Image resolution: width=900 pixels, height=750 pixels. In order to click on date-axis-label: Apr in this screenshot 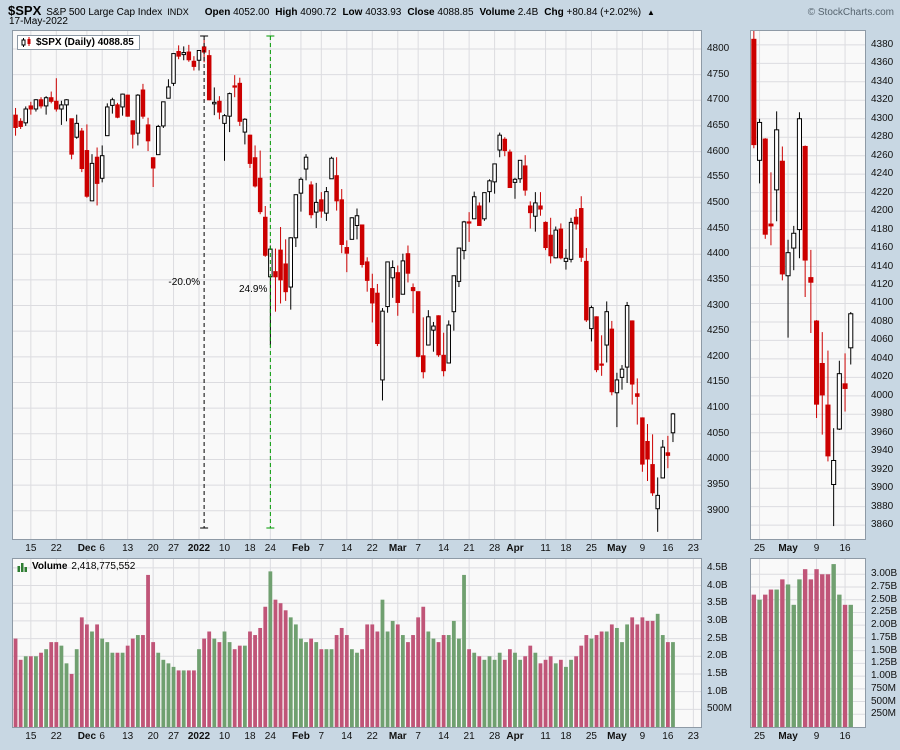, I will do `click(515, 548)`.